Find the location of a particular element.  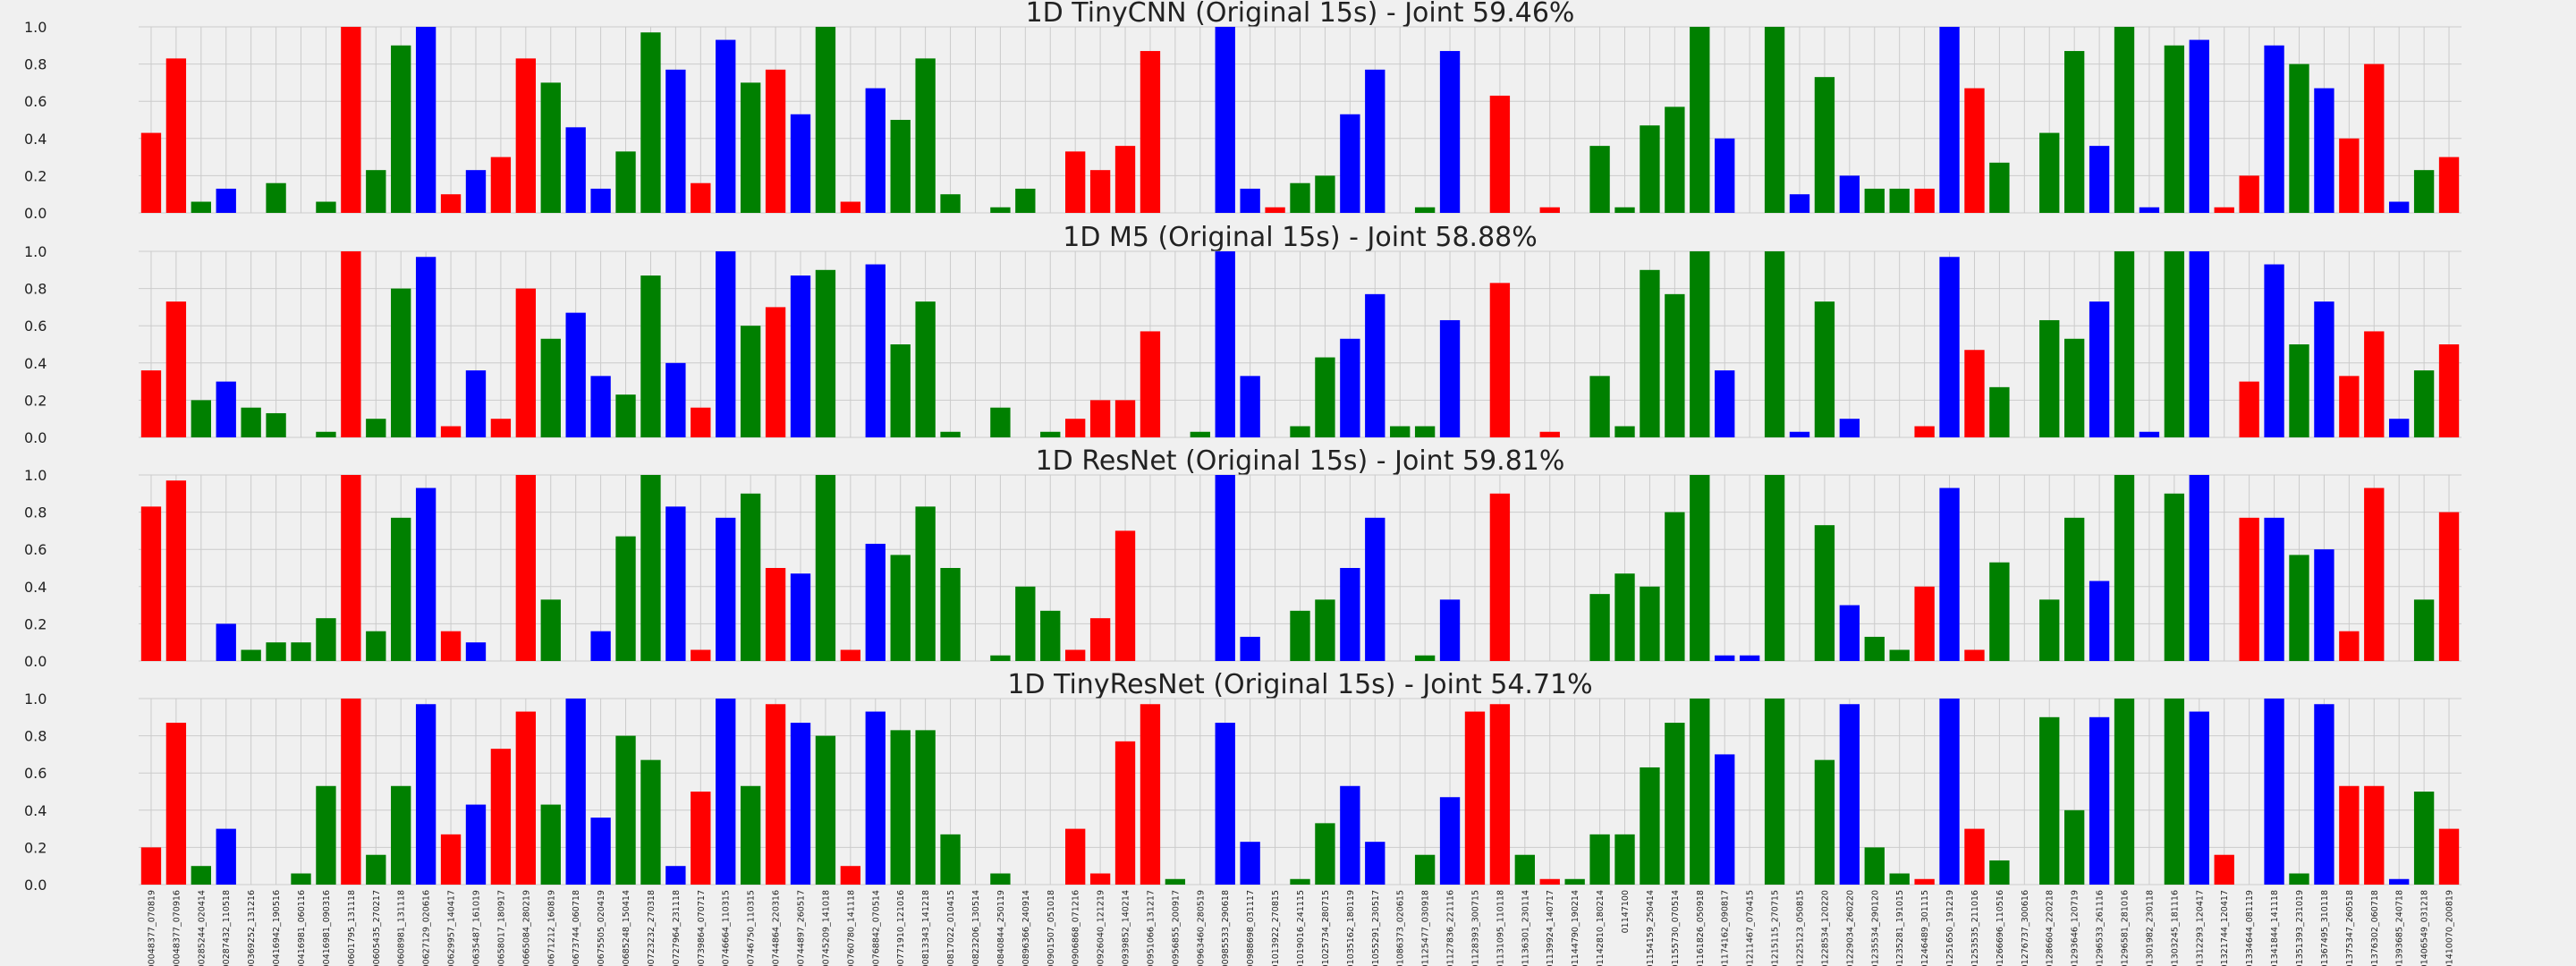

x-tick-label: 00727964_231118 is located at coordinates (677, 928).